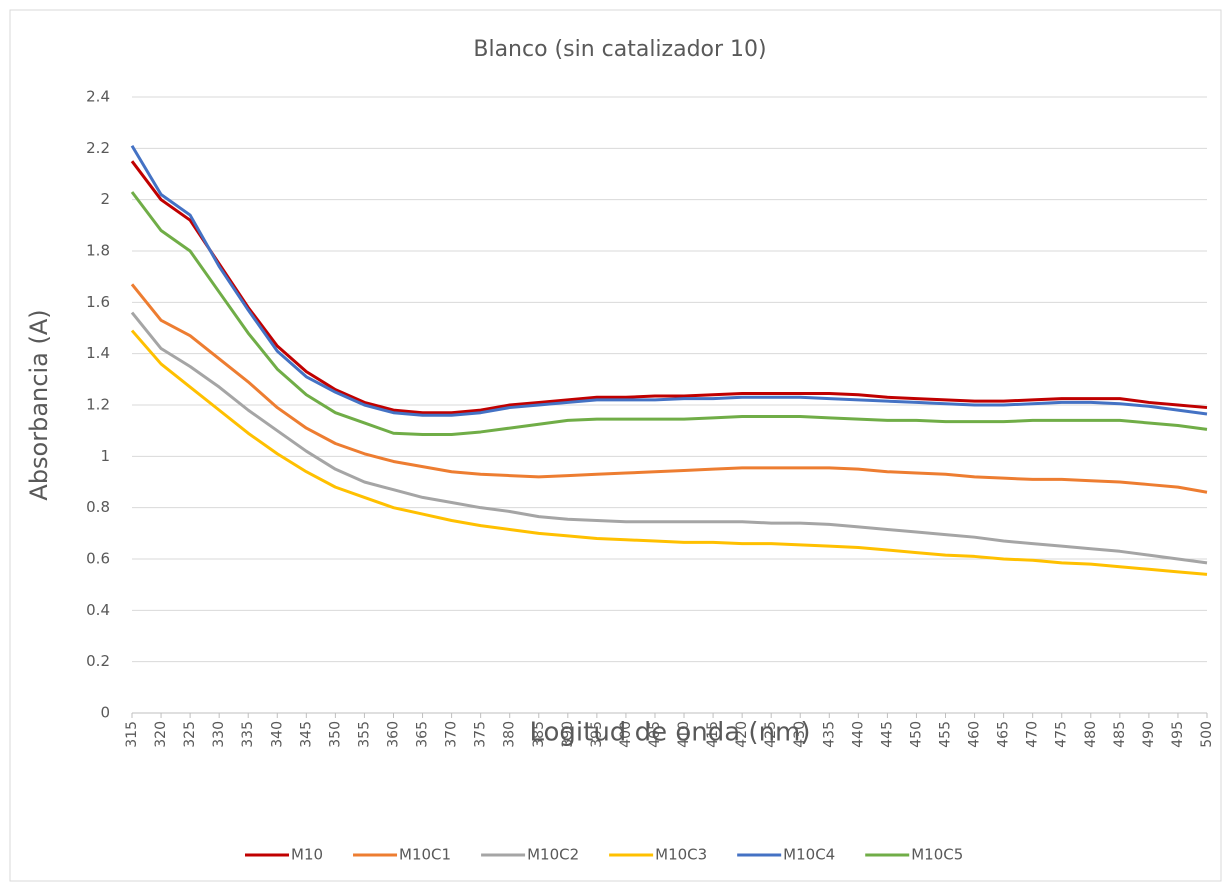  I want to click on x-tick-label: 385, so click(539, 734).